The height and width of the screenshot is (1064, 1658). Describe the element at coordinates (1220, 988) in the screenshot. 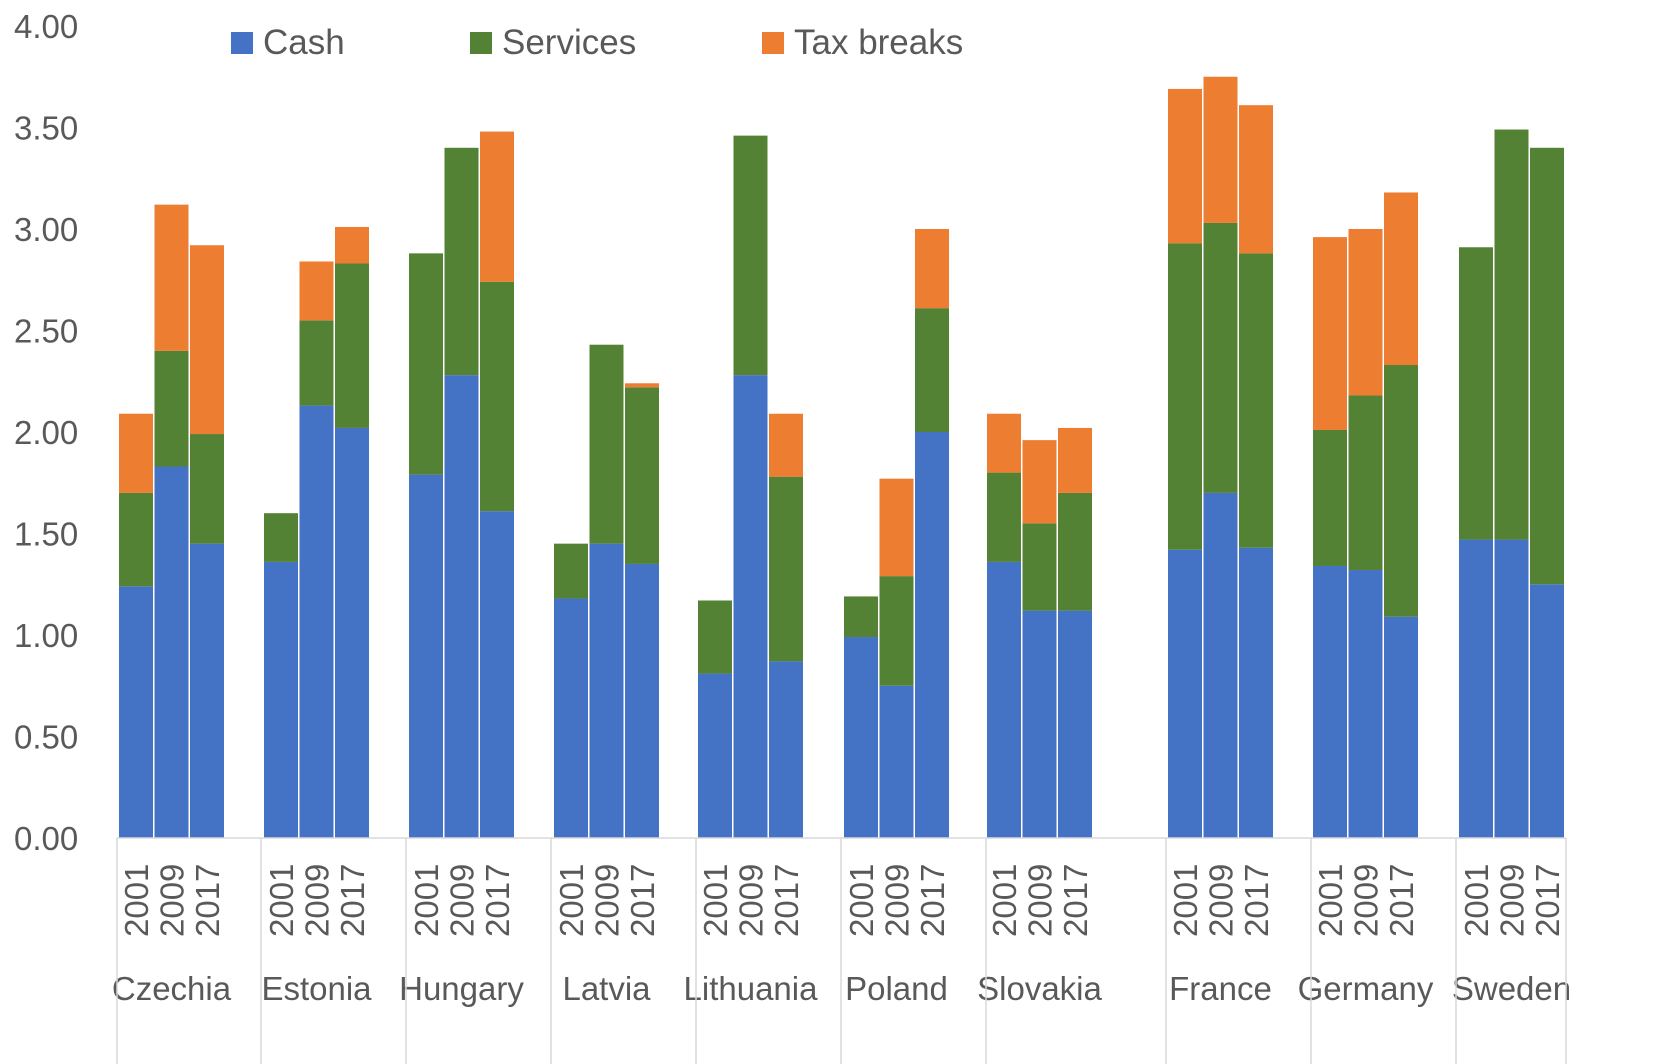

I see `x-country-label: France` at that location.